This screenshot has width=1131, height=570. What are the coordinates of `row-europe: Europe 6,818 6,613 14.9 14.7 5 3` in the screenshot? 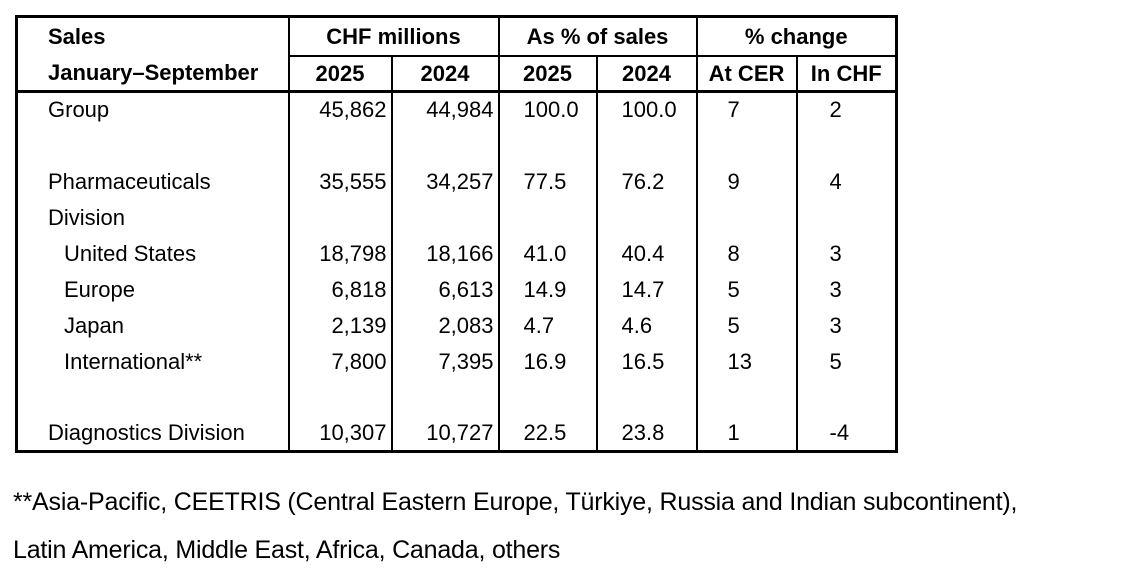 It's located at (456, 289).